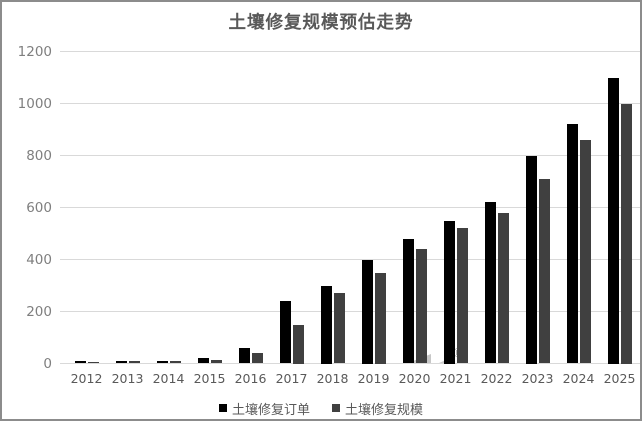 This screenshot has width=642, height=421. I want to click on bar-scale-2012, so click(93, 363).